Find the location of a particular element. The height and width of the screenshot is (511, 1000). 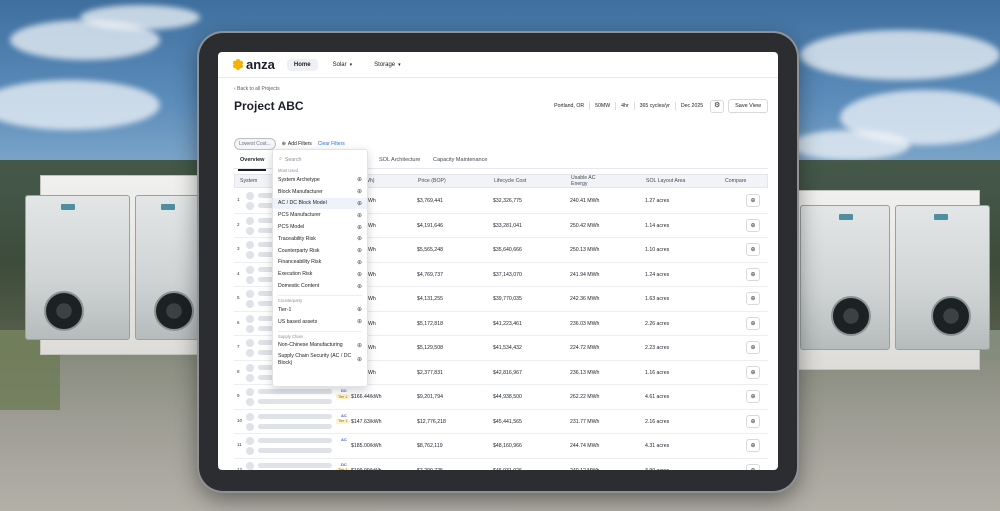

tab-sol-architecture: SOL Architecture is located at coordinates (400, 160).